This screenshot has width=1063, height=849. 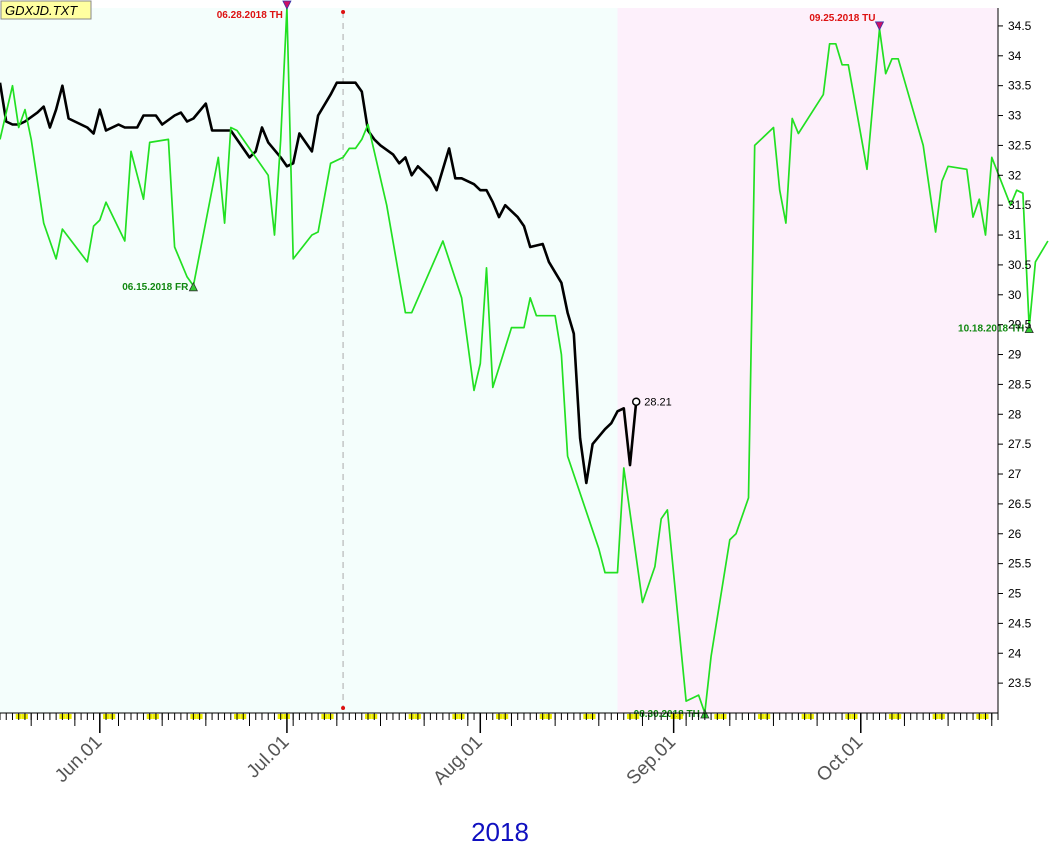 What do you see at coordinates (1015, 355) in the screenshot?
I see `y-tick-label-11: 29` at bounding box center [1015, 355].